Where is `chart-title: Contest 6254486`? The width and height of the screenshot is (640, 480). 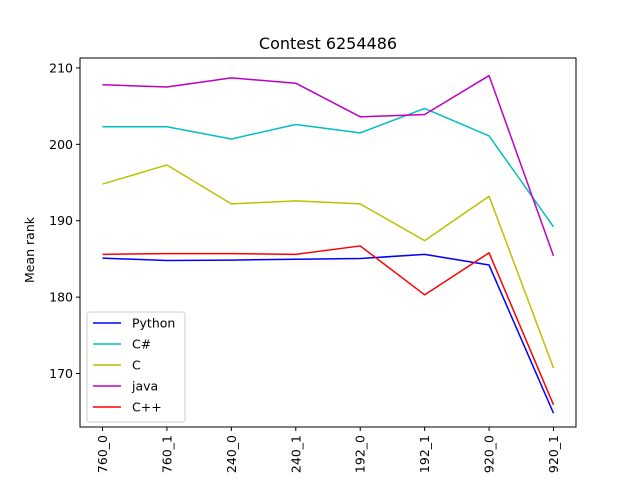 chart-title: Contest 6254486 is located at coordinates (328, 43).